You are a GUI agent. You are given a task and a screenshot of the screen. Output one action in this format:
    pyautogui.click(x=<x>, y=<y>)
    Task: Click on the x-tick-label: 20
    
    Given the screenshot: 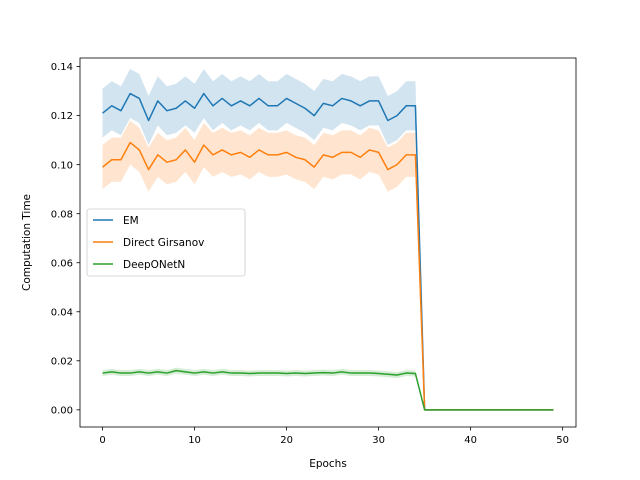 What is the action you would take?
    pyautogui.click(x=286, y=440)
    